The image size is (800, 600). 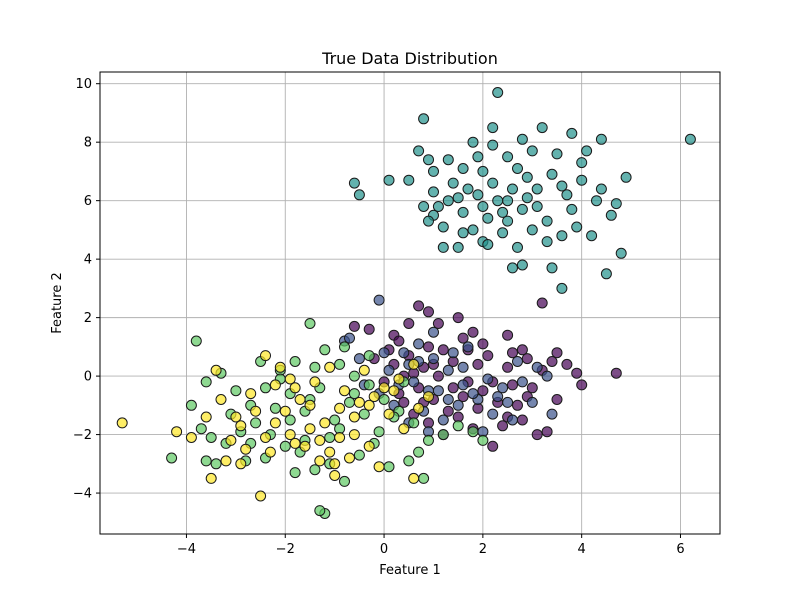 I want to click on y-axis-label: Feature 2, so click(x=57, y=303).